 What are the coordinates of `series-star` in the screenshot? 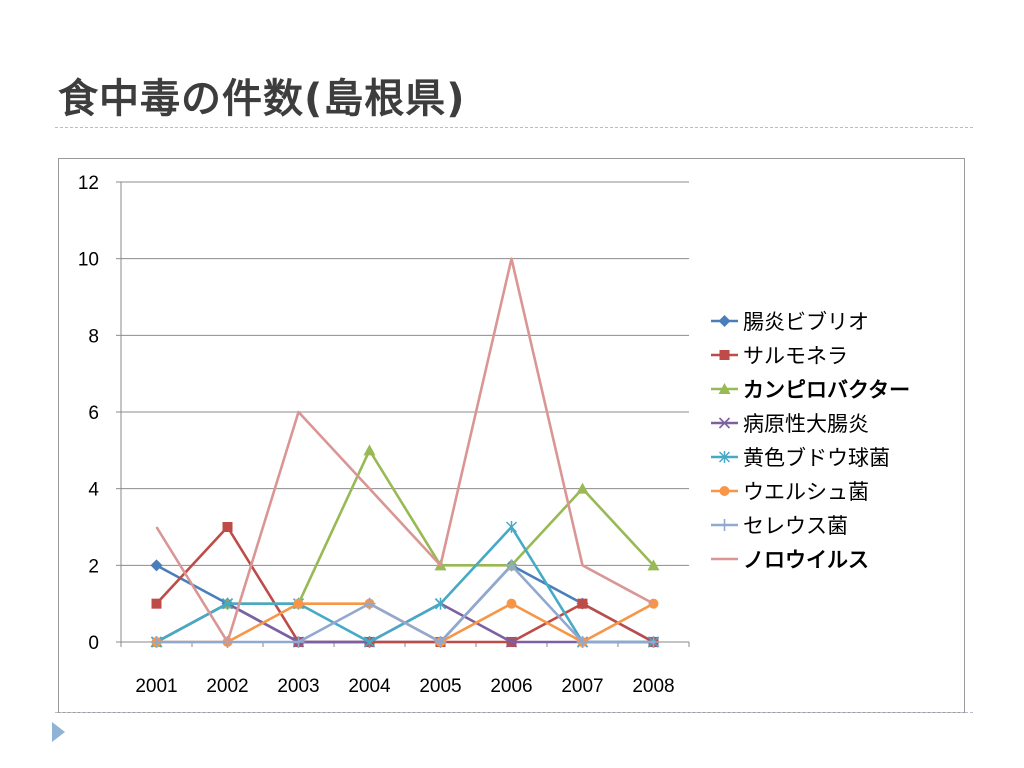 It's located at (405, 584).